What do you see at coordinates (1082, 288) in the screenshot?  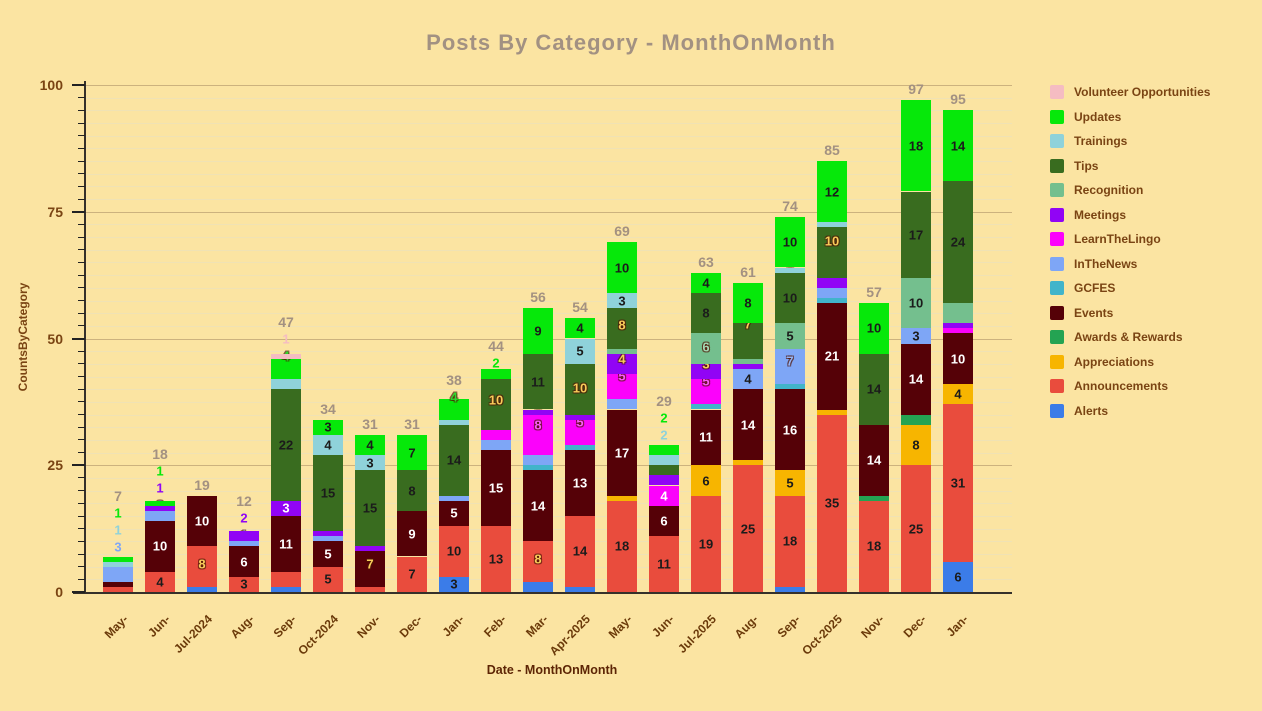 I see `legend-item-gcfes: GCFES` at bounding box center [1082, 288].